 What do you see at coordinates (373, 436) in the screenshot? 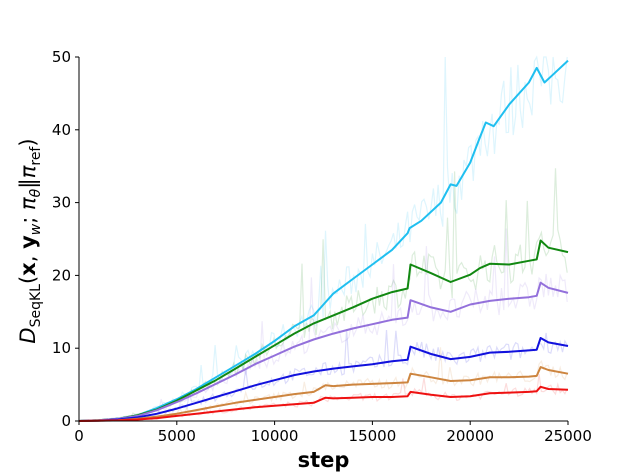
I see `x-tick-label-3: 15000` at bounding box center [373, 436].